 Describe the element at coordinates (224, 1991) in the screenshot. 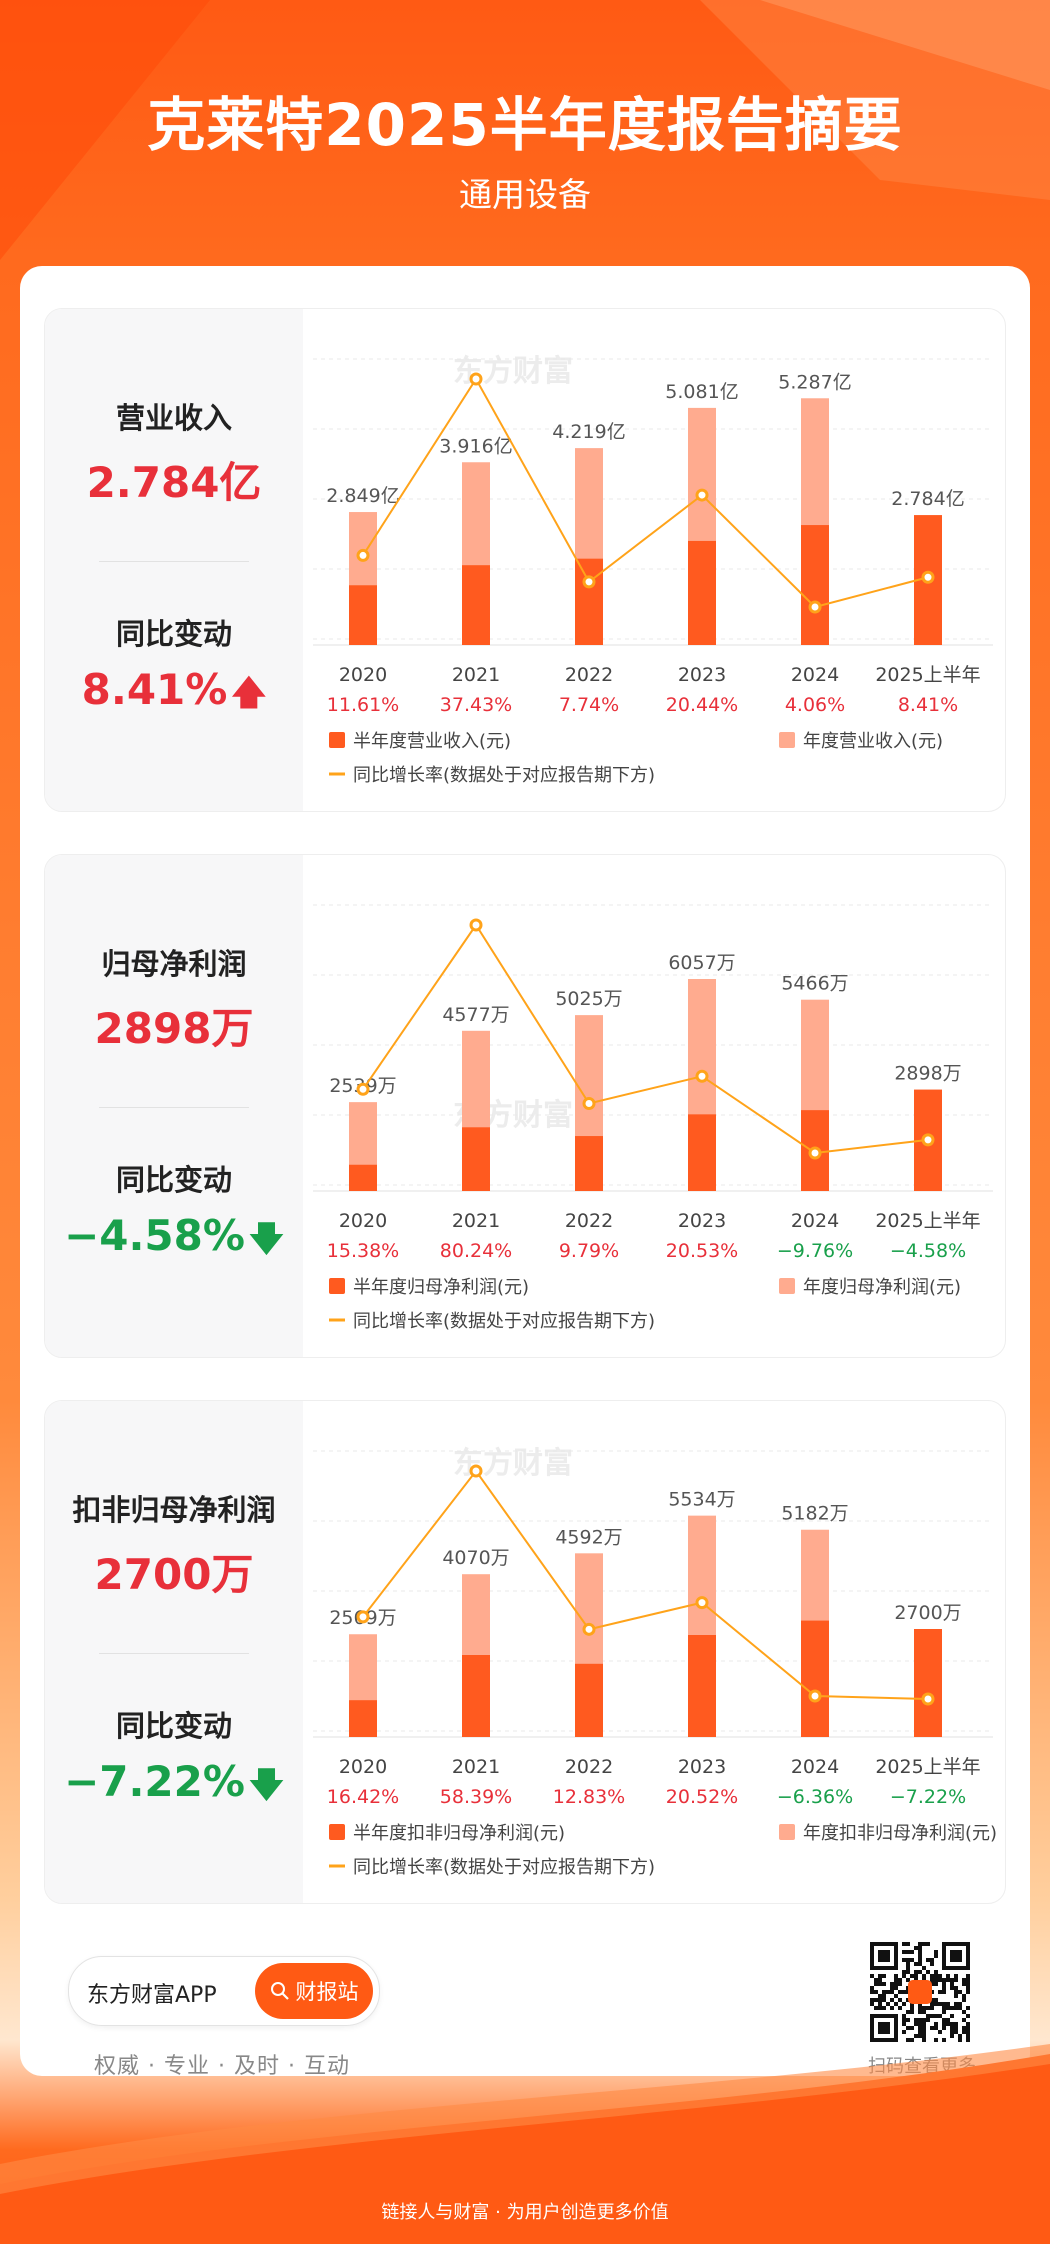

I see `app-badge: 东方财富APP 财报站` at that location.